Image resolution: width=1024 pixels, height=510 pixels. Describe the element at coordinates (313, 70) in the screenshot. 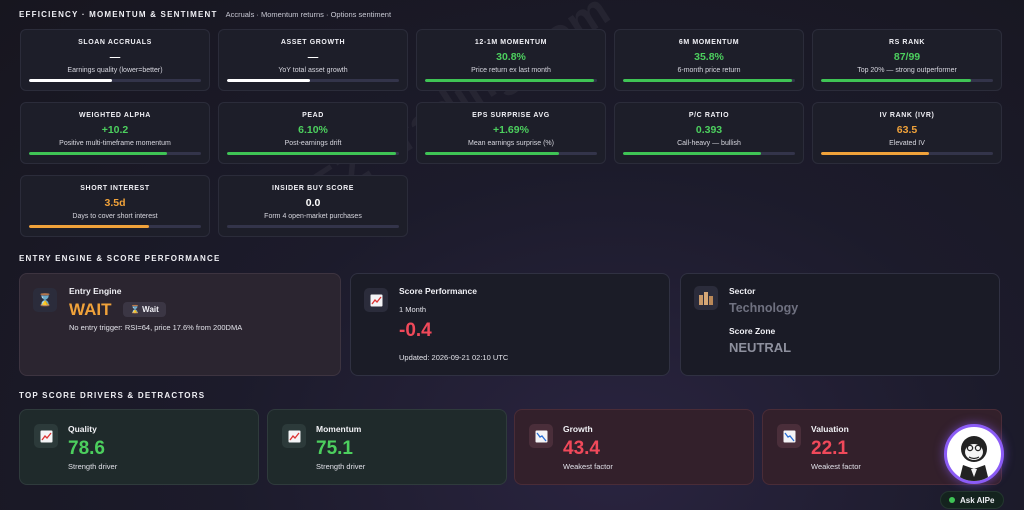

I see `metric-description: YoY total asset growth` at that location.